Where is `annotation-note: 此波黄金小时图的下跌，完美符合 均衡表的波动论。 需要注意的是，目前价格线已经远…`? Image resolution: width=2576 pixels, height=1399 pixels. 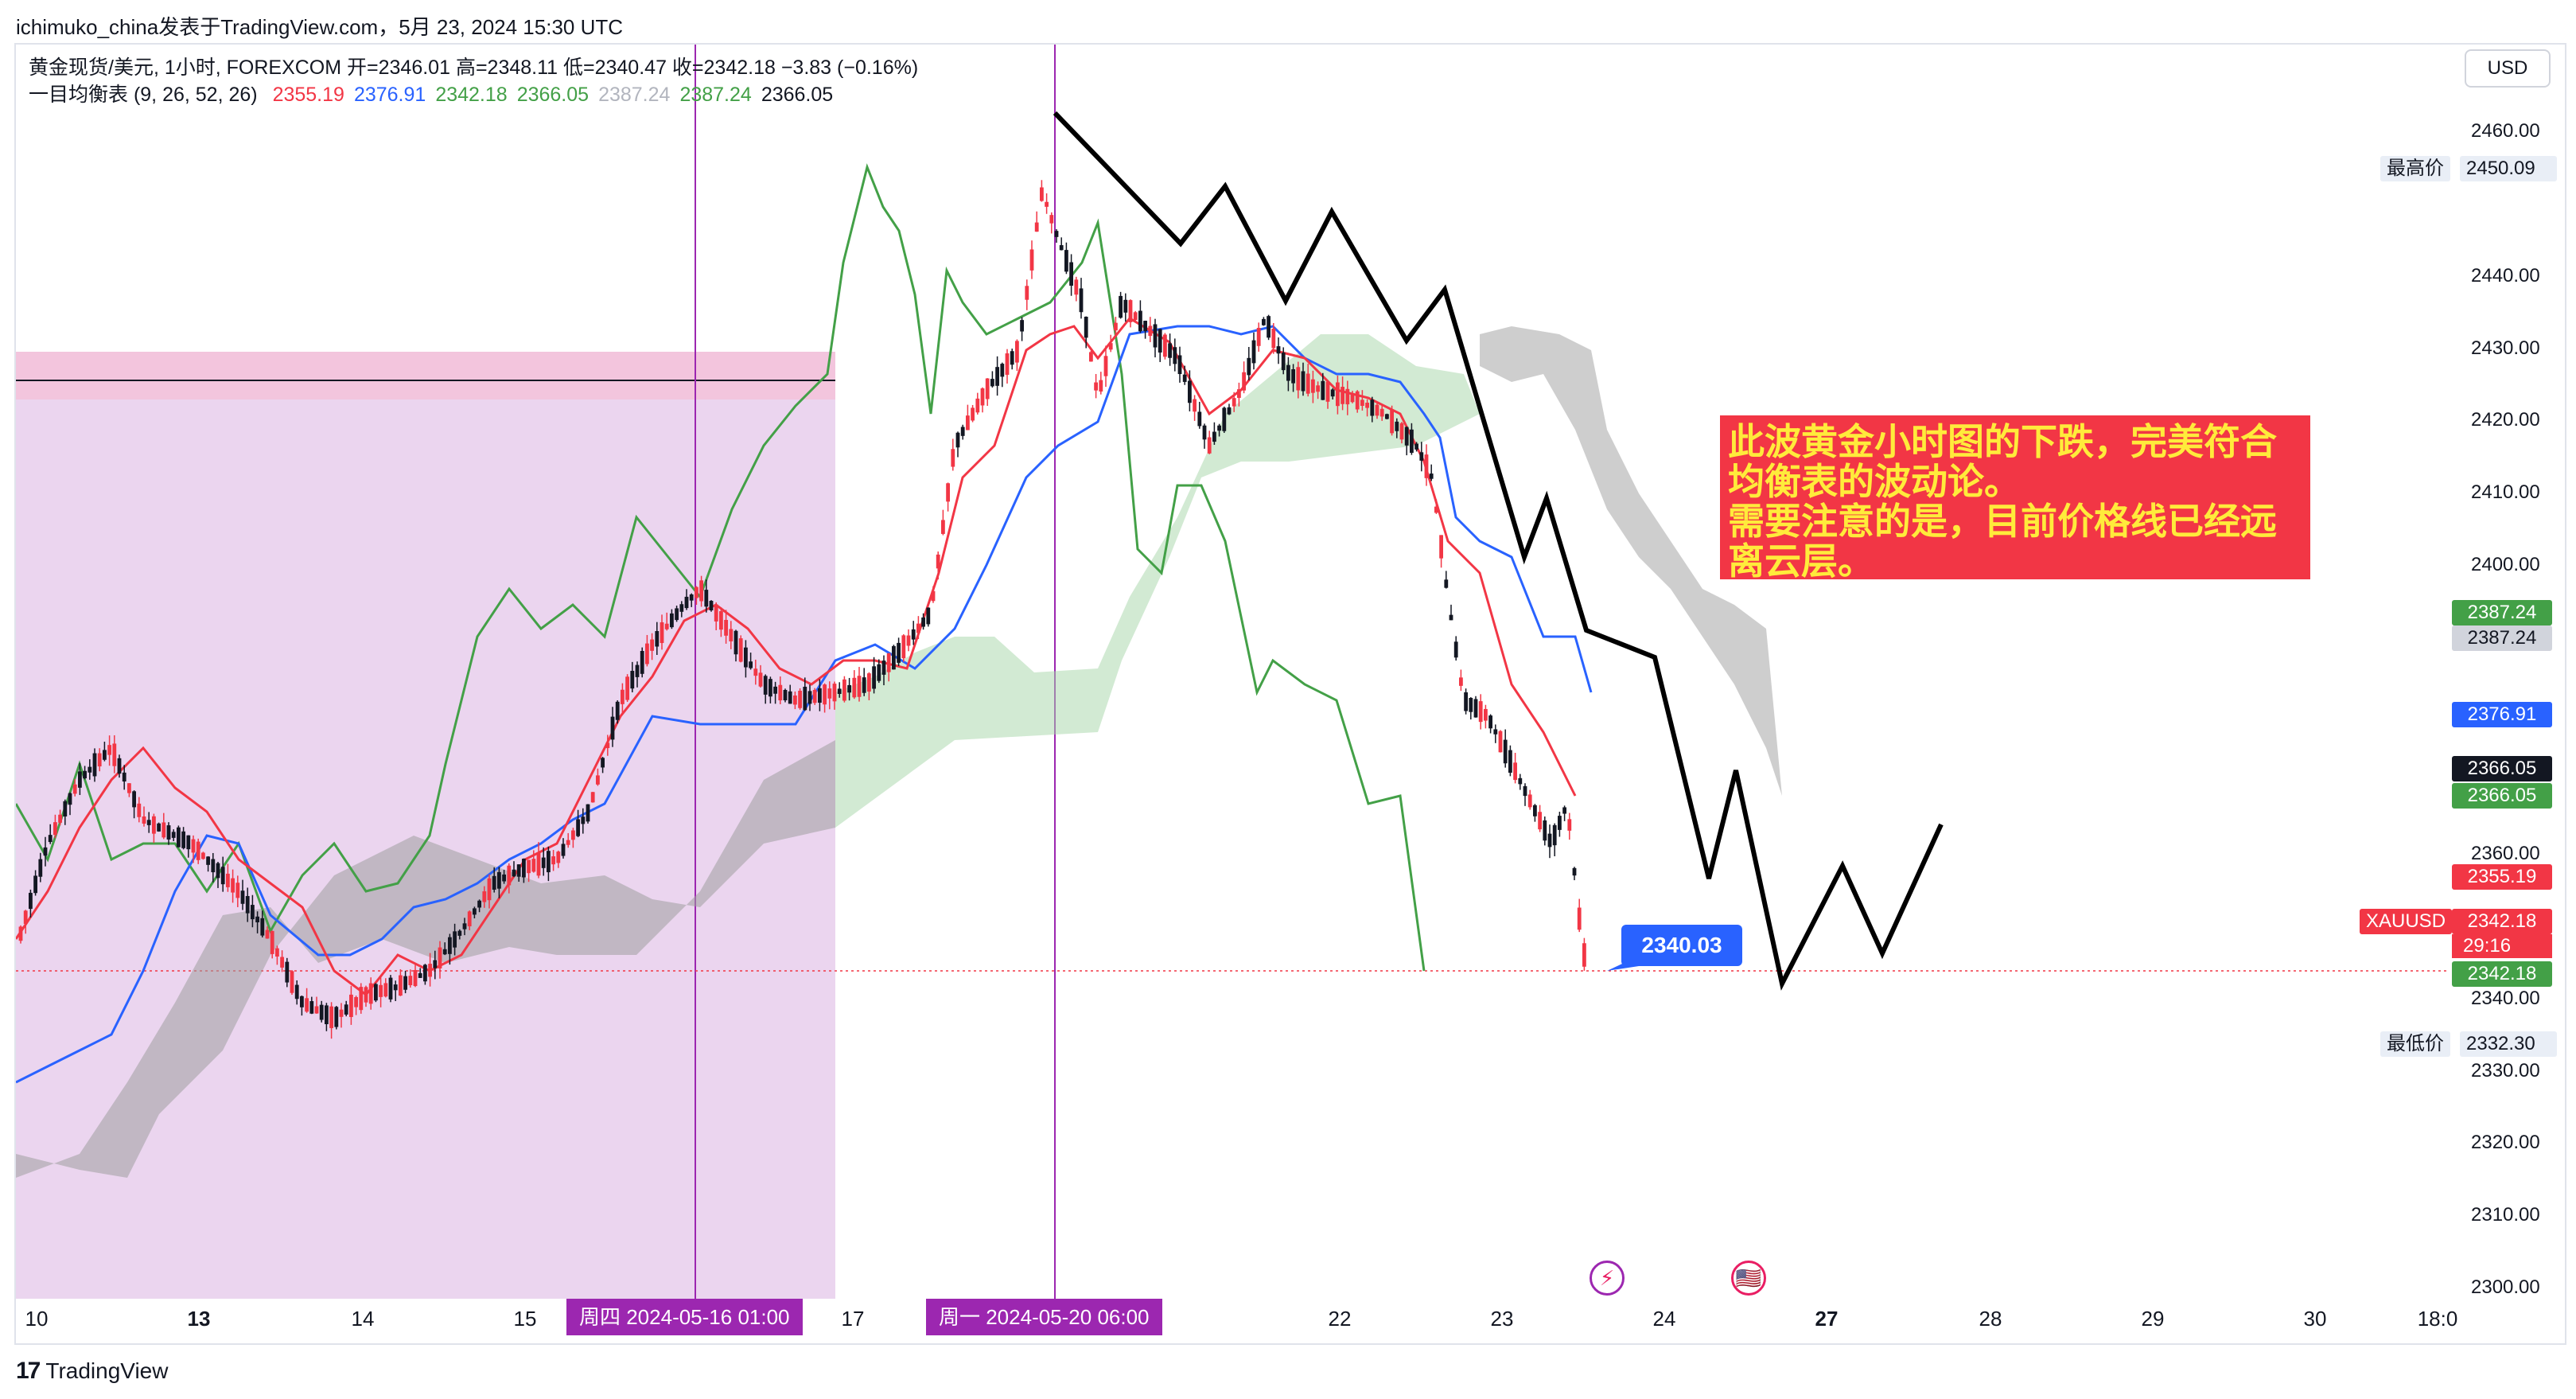
annotation-note: 此波黄金小时图的下跌，完美符合 均衡表的波动论。 需要注意的是，目前价格线已经远… is located at coordinates (2015, 498).